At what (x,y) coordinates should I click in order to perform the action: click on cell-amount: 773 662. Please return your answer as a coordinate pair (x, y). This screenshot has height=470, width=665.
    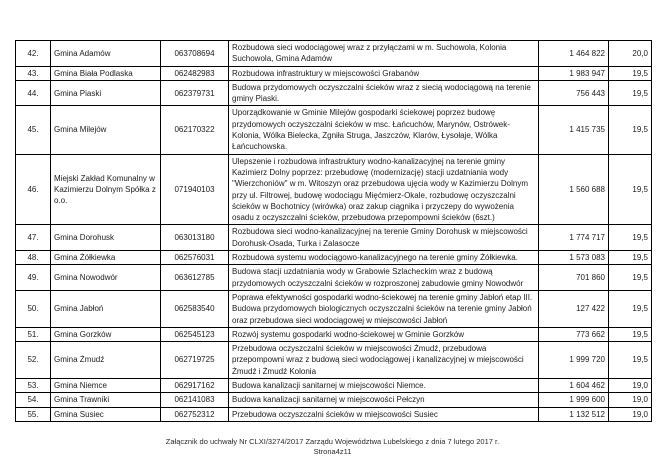
    Looking at the image, I should click on (573, 334).